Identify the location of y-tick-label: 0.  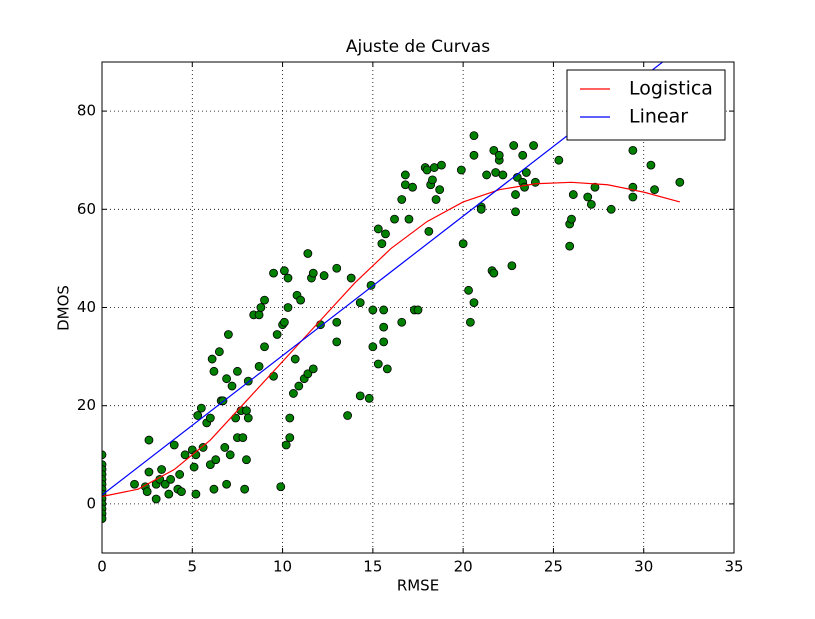
(91, 503).